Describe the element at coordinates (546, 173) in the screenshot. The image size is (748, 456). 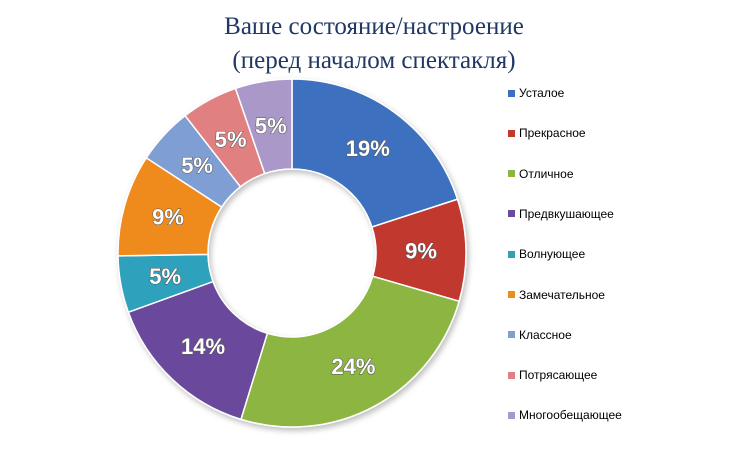
I see `legend-label: Отличное` at that location.